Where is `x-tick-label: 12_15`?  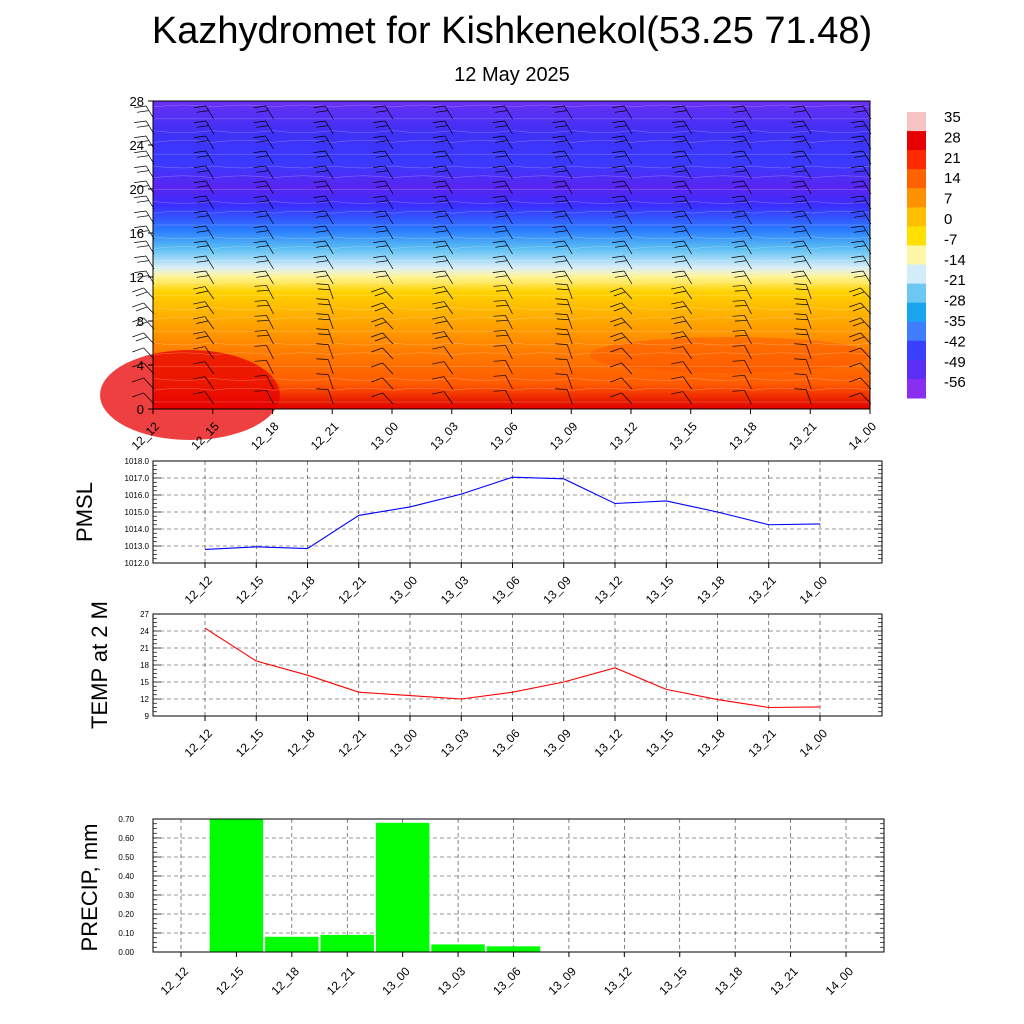
x-tick-label: 12_15 is located at coordinates (230, 981).